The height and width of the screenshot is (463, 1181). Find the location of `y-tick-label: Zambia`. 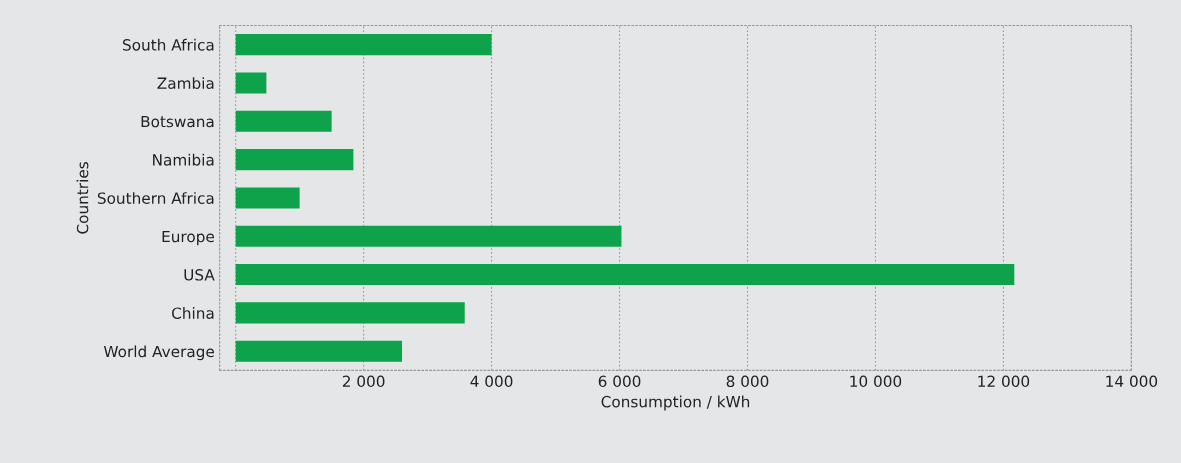

y-tick-label: Zambia is located at coordinates (185, 83).